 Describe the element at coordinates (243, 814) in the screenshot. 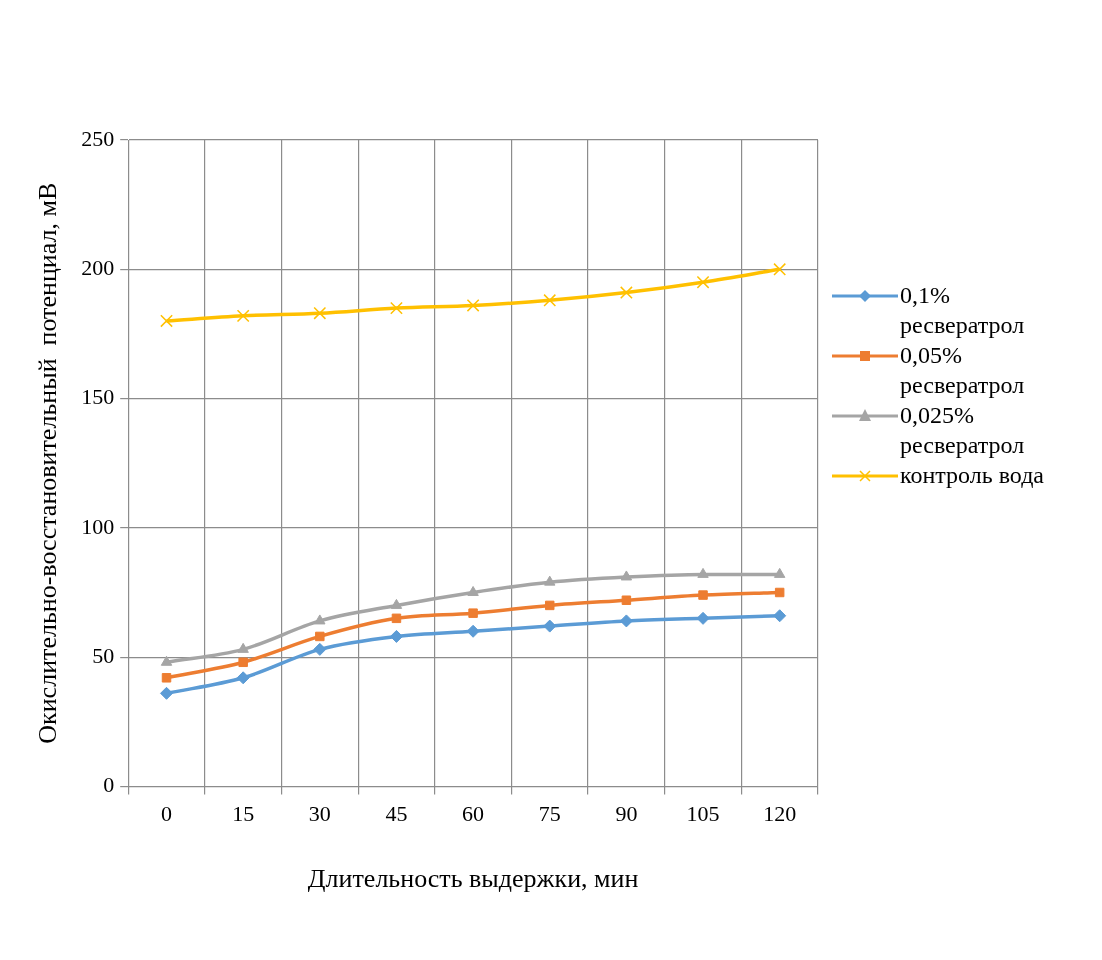

I see `x-tick-label: 15` at that location.